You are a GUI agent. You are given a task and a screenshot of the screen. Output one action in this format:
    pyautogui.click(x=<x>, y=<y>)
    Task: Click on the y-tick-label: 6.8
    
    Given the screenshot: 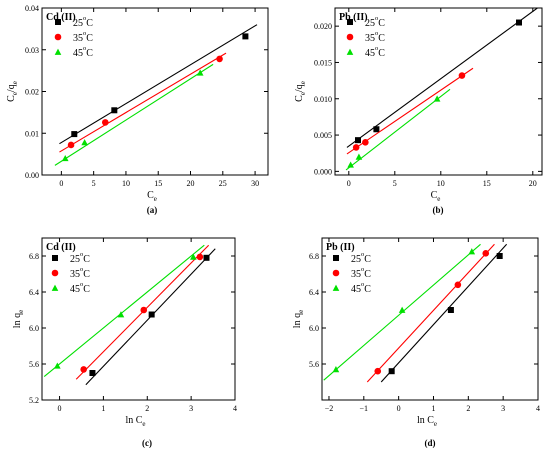 What is the action you would take?
    pyautogui.click(x=34, y=256)
    